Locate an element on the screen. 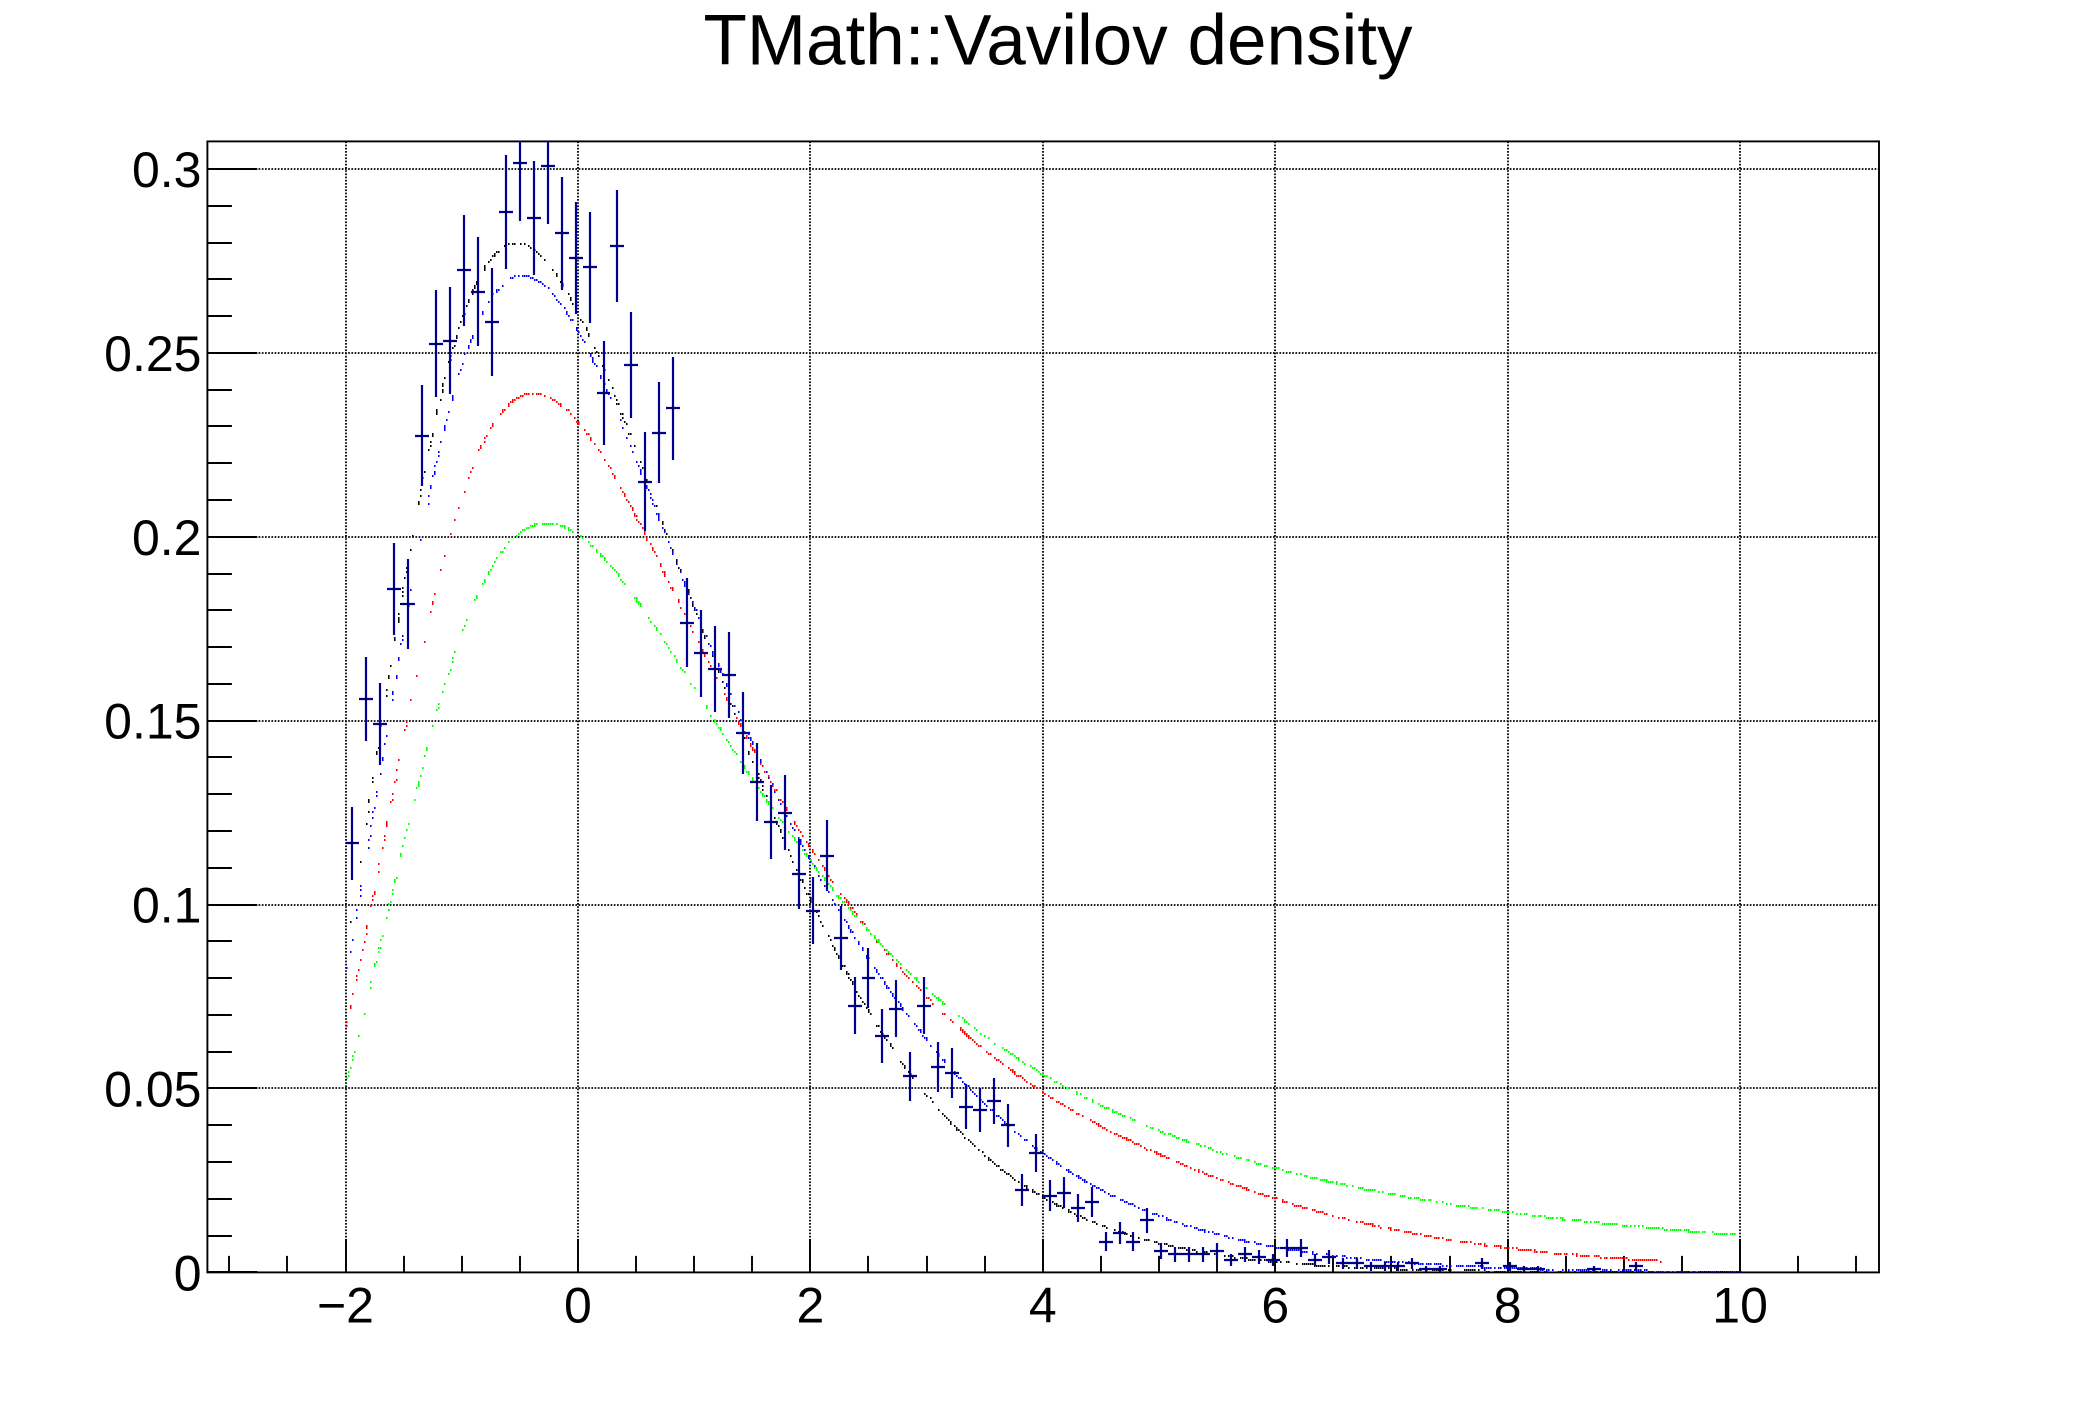 Image resolution: width=2088 pixels, height=1416 pixels. svg-text: 0.15 is located at coordinates (152, 722).